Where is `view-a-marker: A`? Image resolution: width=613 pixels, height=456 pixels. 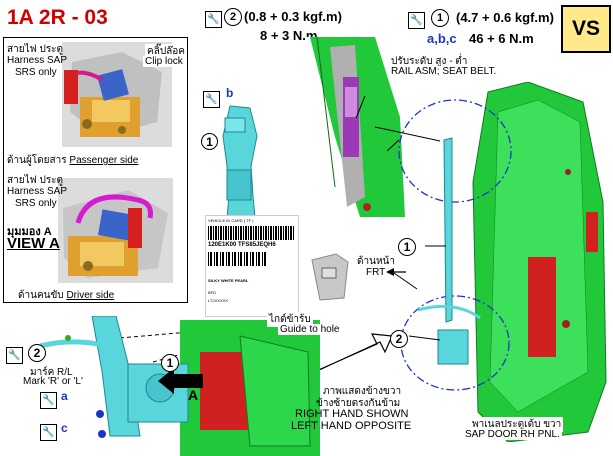
view-a-marker: A is located at coordinates (193, 395).